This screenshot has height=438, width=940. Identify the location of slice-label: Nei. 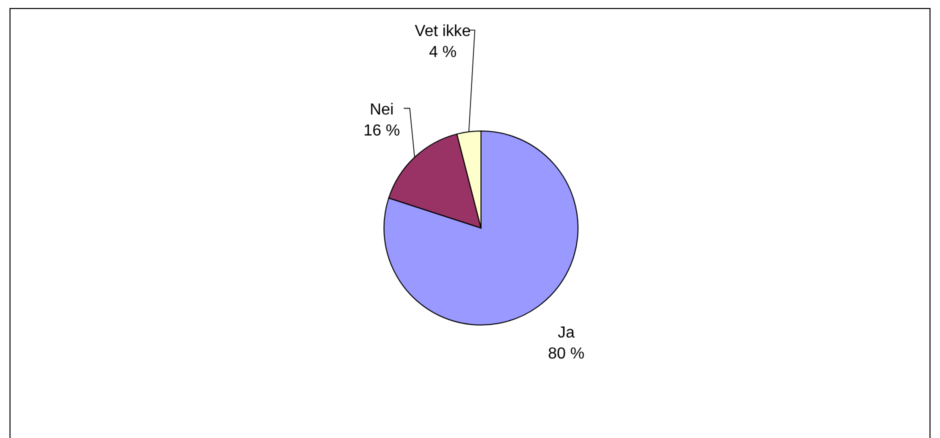
(382, 109).